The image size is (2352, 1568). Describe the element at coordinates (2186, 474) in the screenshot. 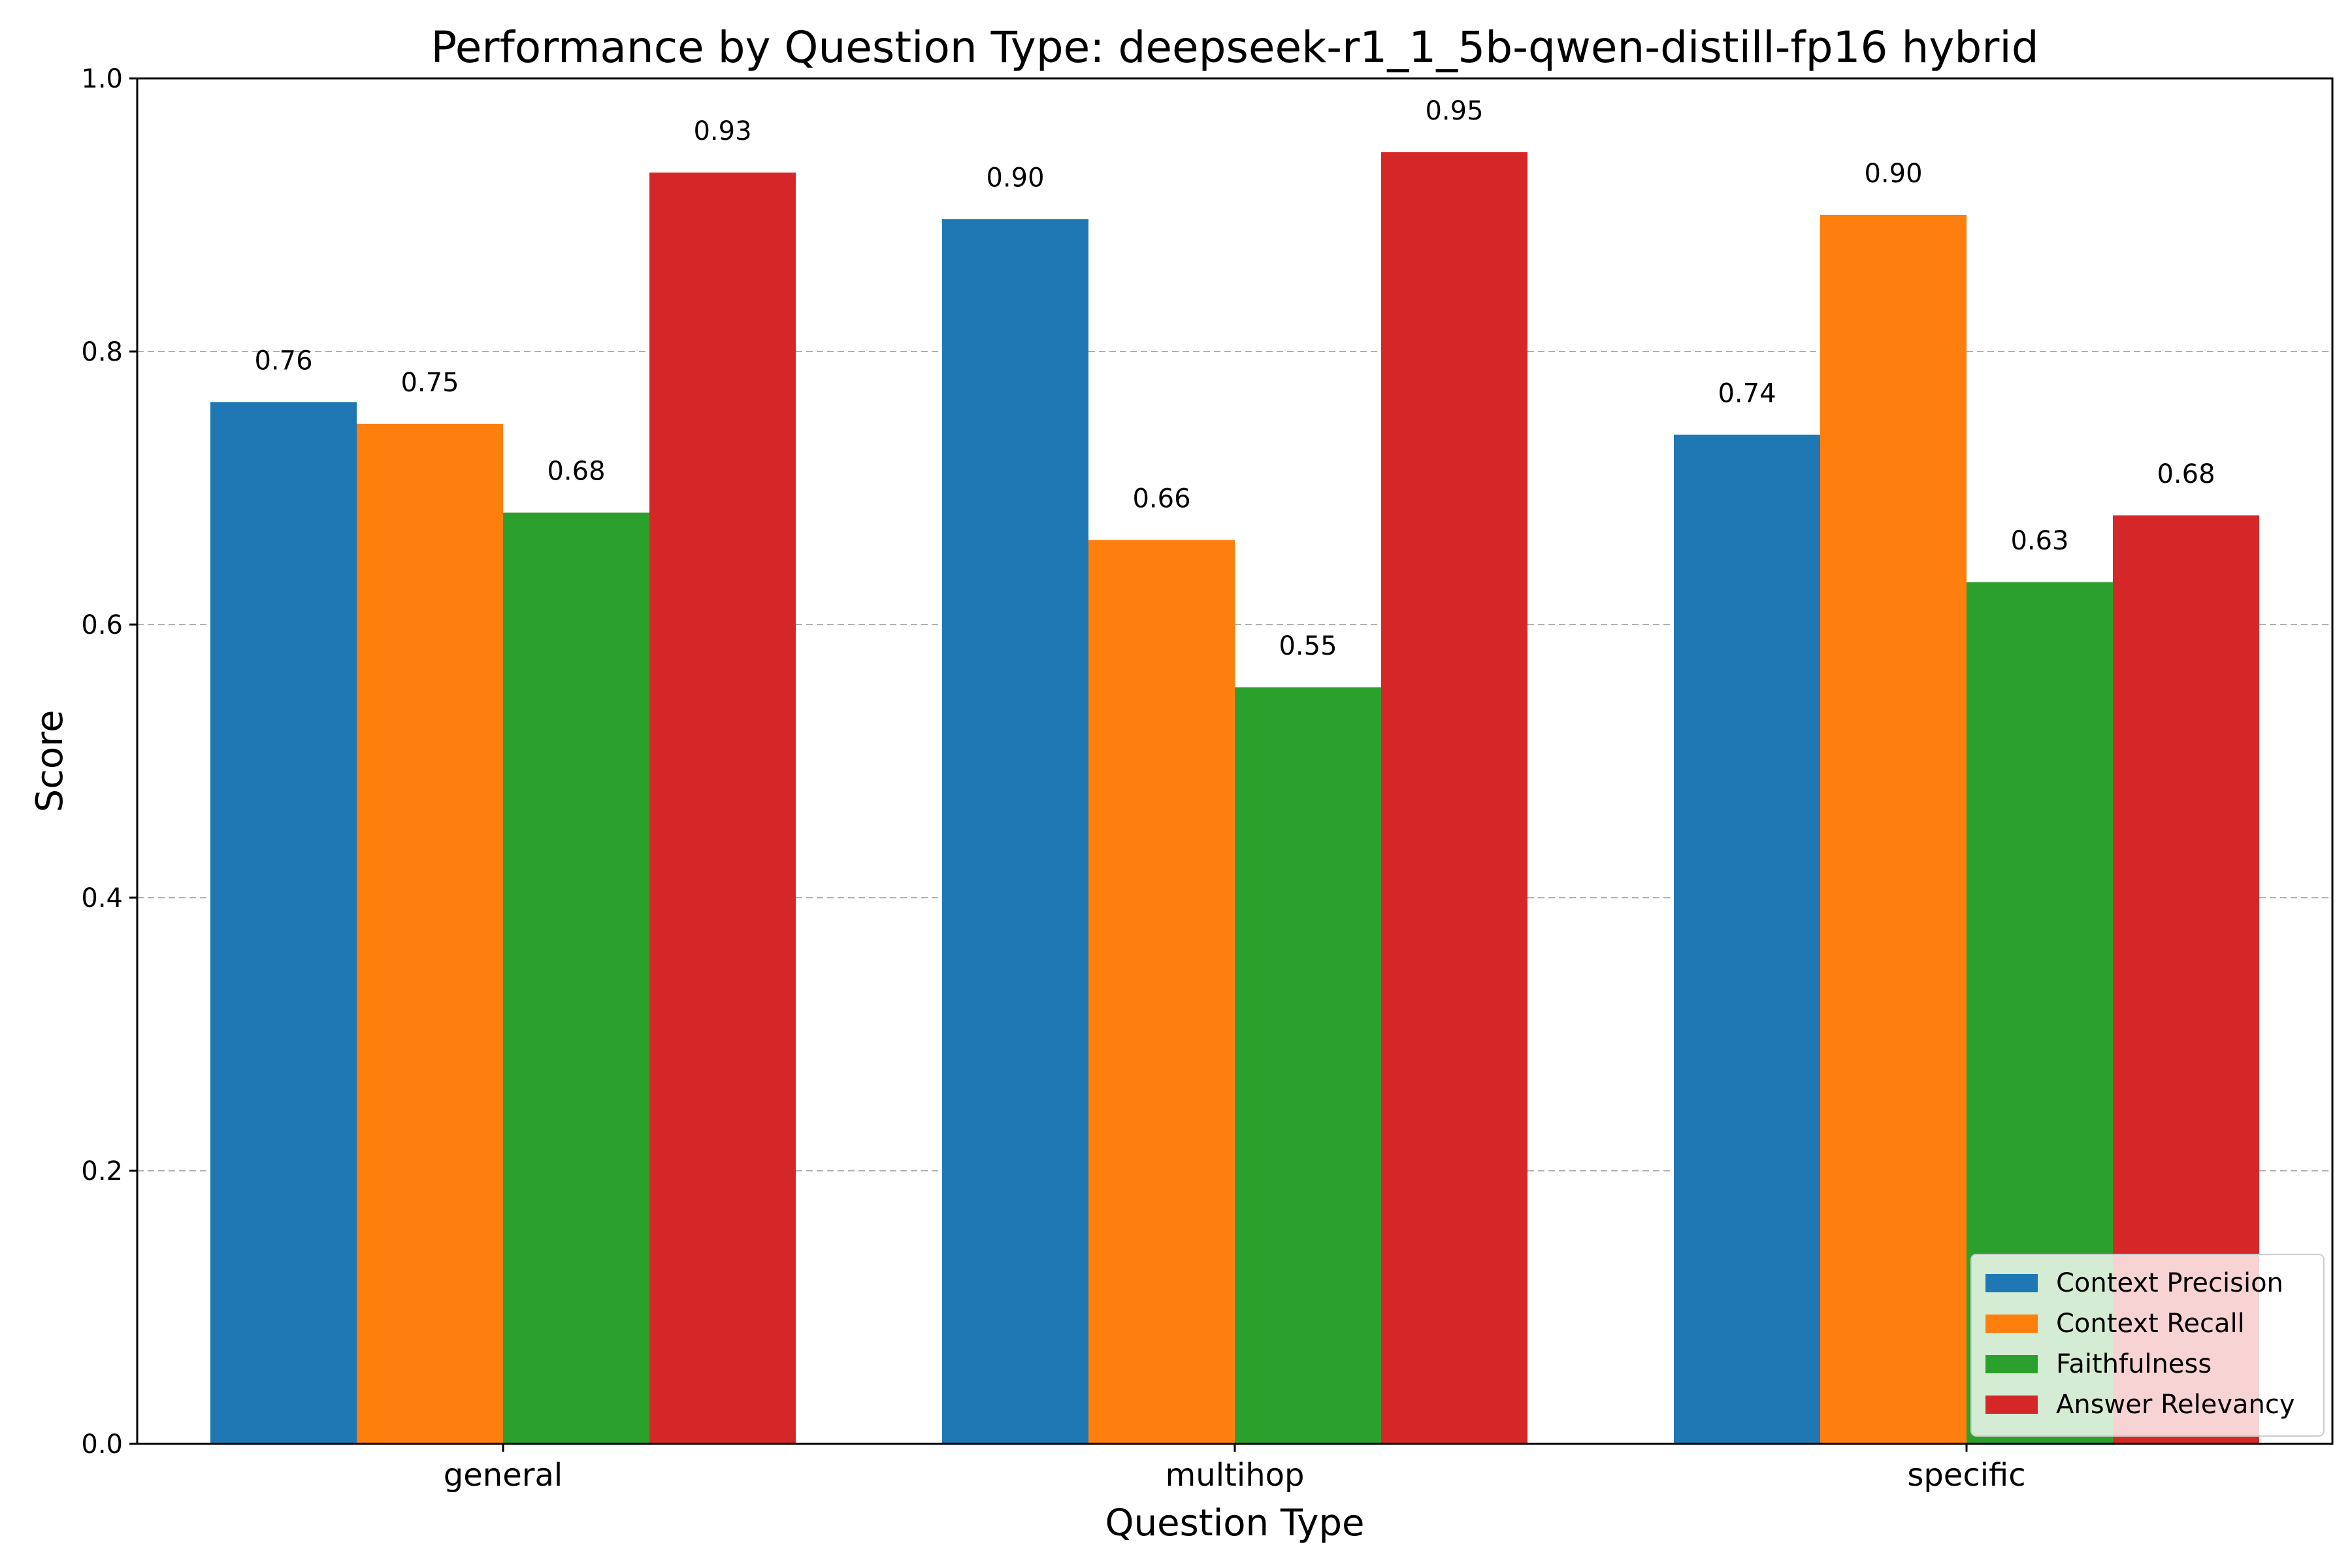

I see `value-label-answer-relevancy-specific: 0.68` at that location.